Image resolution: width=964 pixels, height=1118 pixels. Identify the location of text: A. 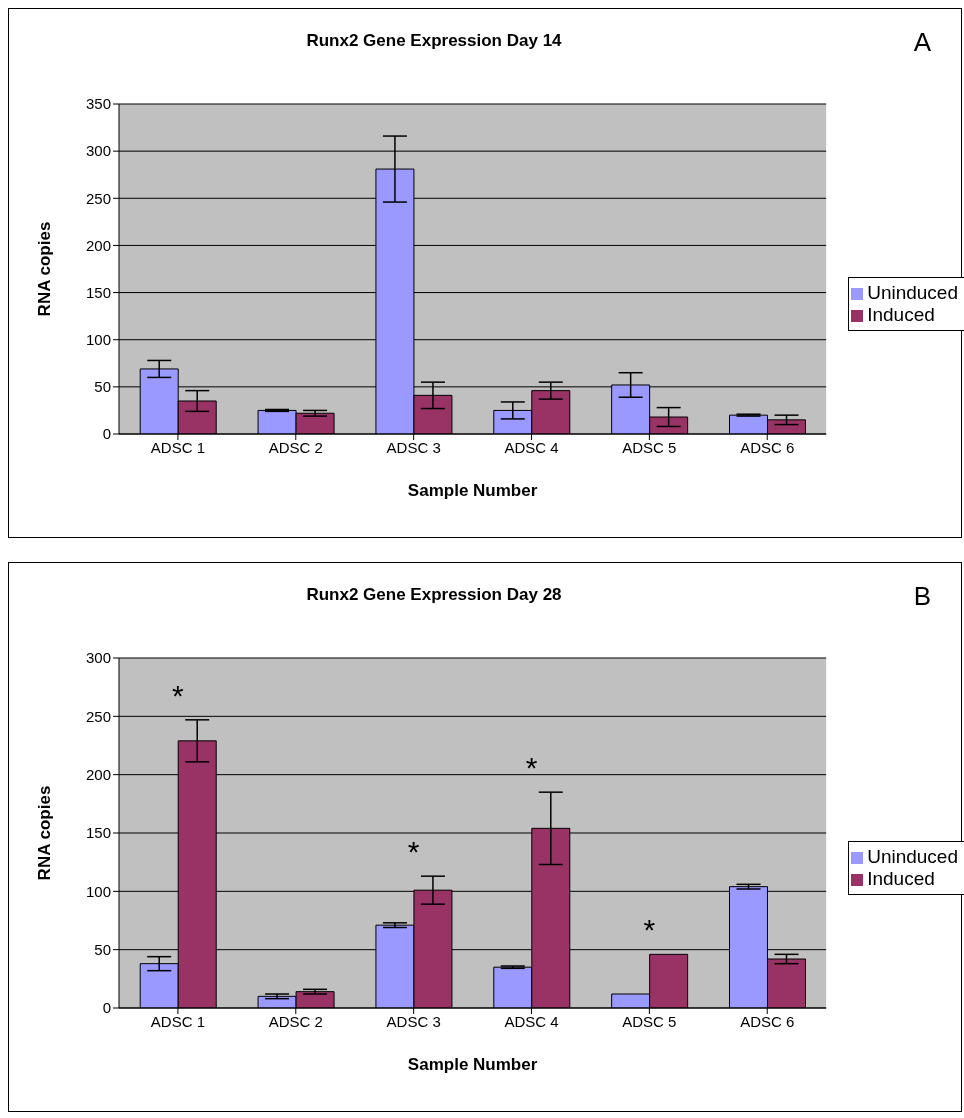
(922, 42).